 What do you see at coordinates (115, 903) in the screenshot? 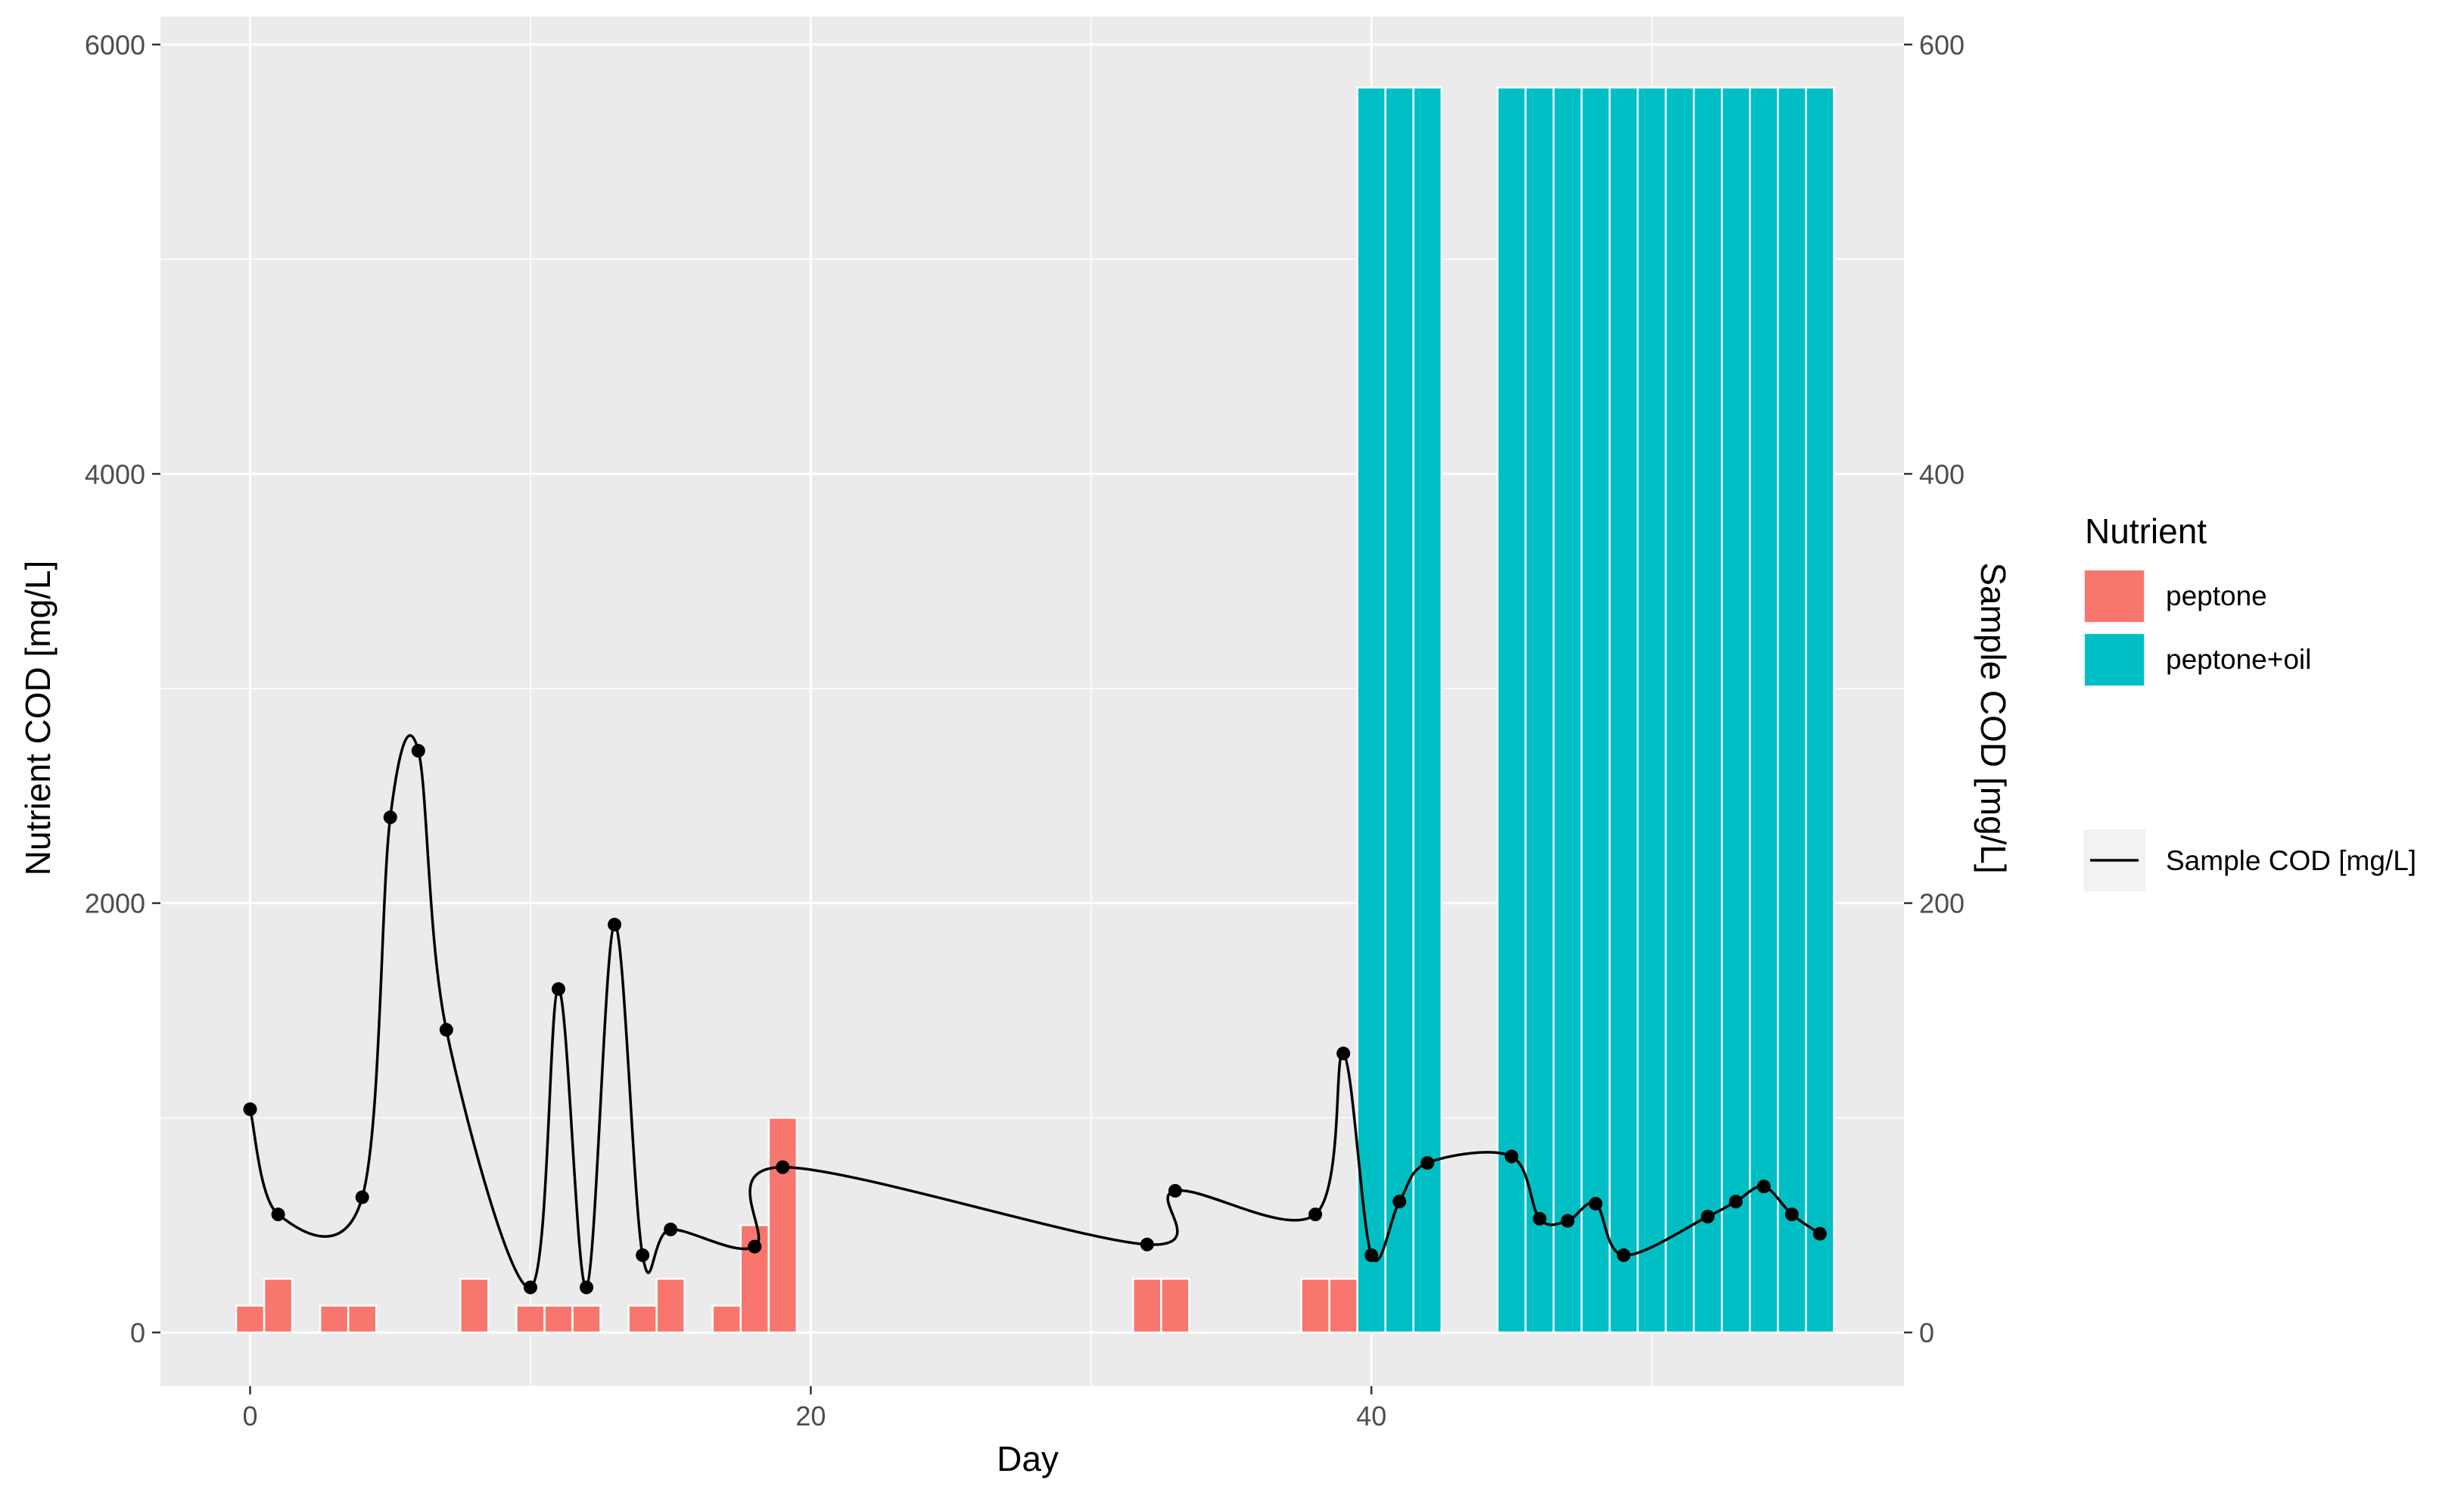
I see `y-left-tick-label: 2000` at bounding box center [115, 903].